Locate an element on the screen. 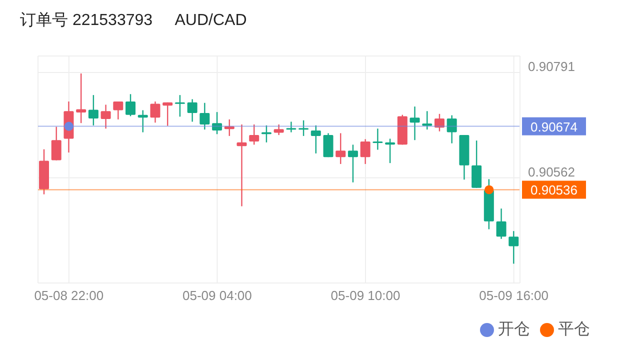 This screenshot has width=620, height=352. y-tick-label: 0.90791 is located at coordinates (551, 66).